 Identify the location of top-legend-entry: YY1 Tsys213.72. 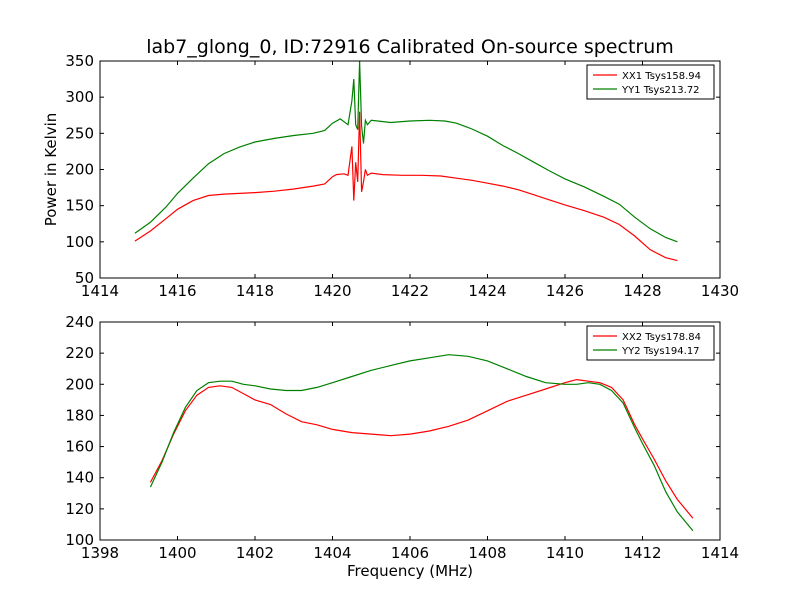
(660, 90).